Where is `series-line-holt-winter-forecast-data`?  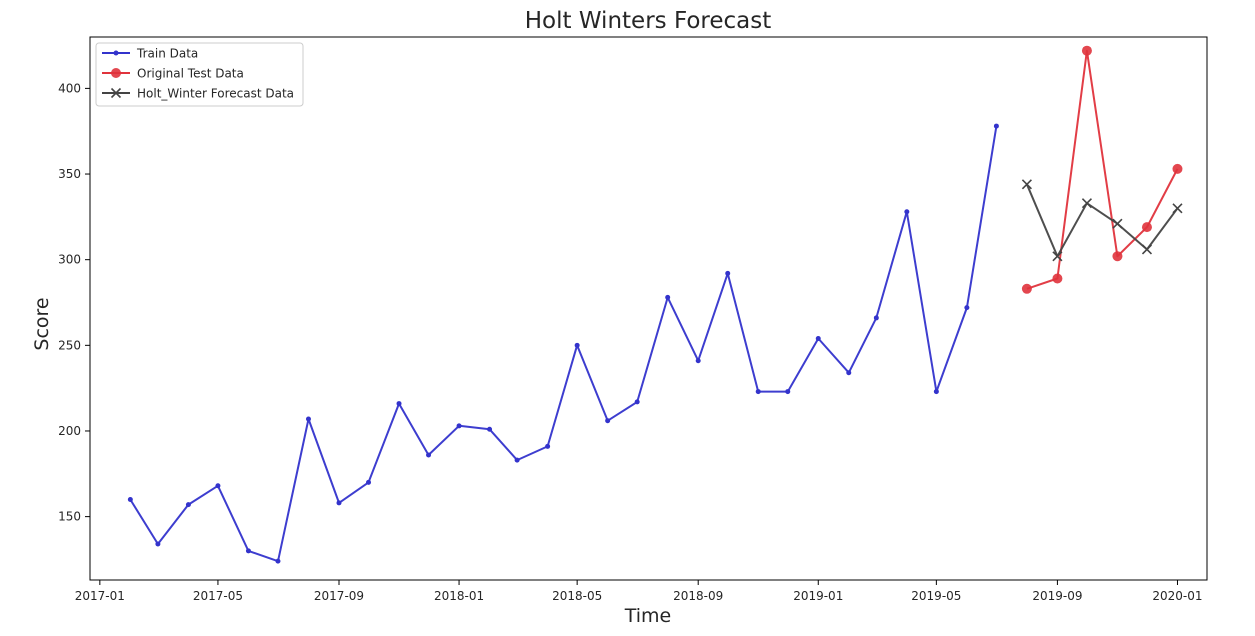
series-line-holt-winter-forecast-data is located at coordinates (1102, 220).